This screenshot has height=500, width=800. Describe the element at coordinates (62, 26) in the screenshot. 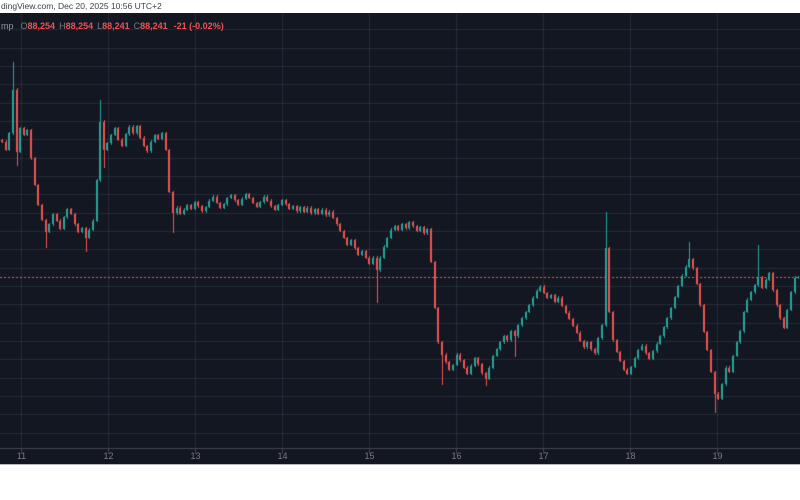

I see `high-label: H` at that location.